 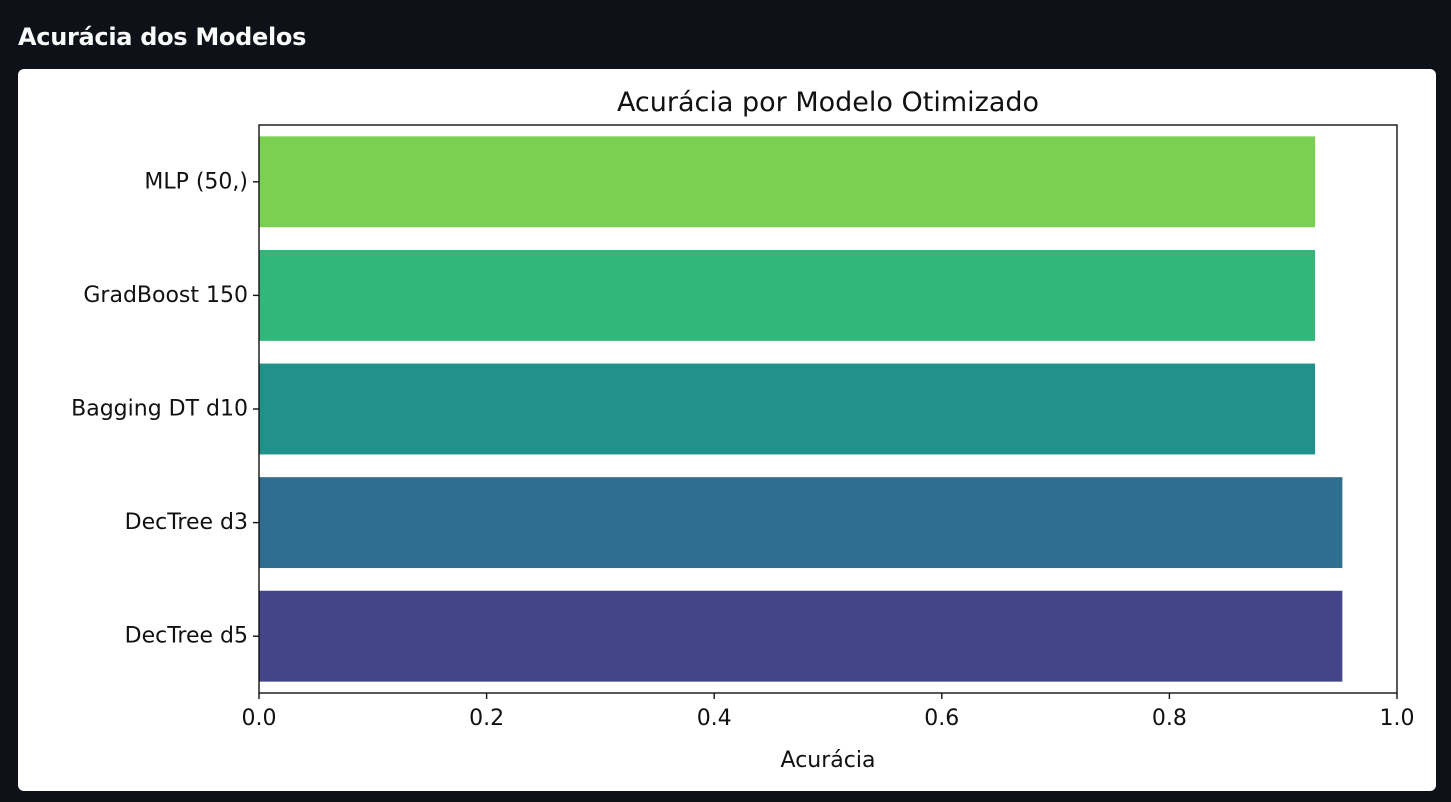 I want to click on y-tick-label: DecTree d5, so click(x=186, y=636).